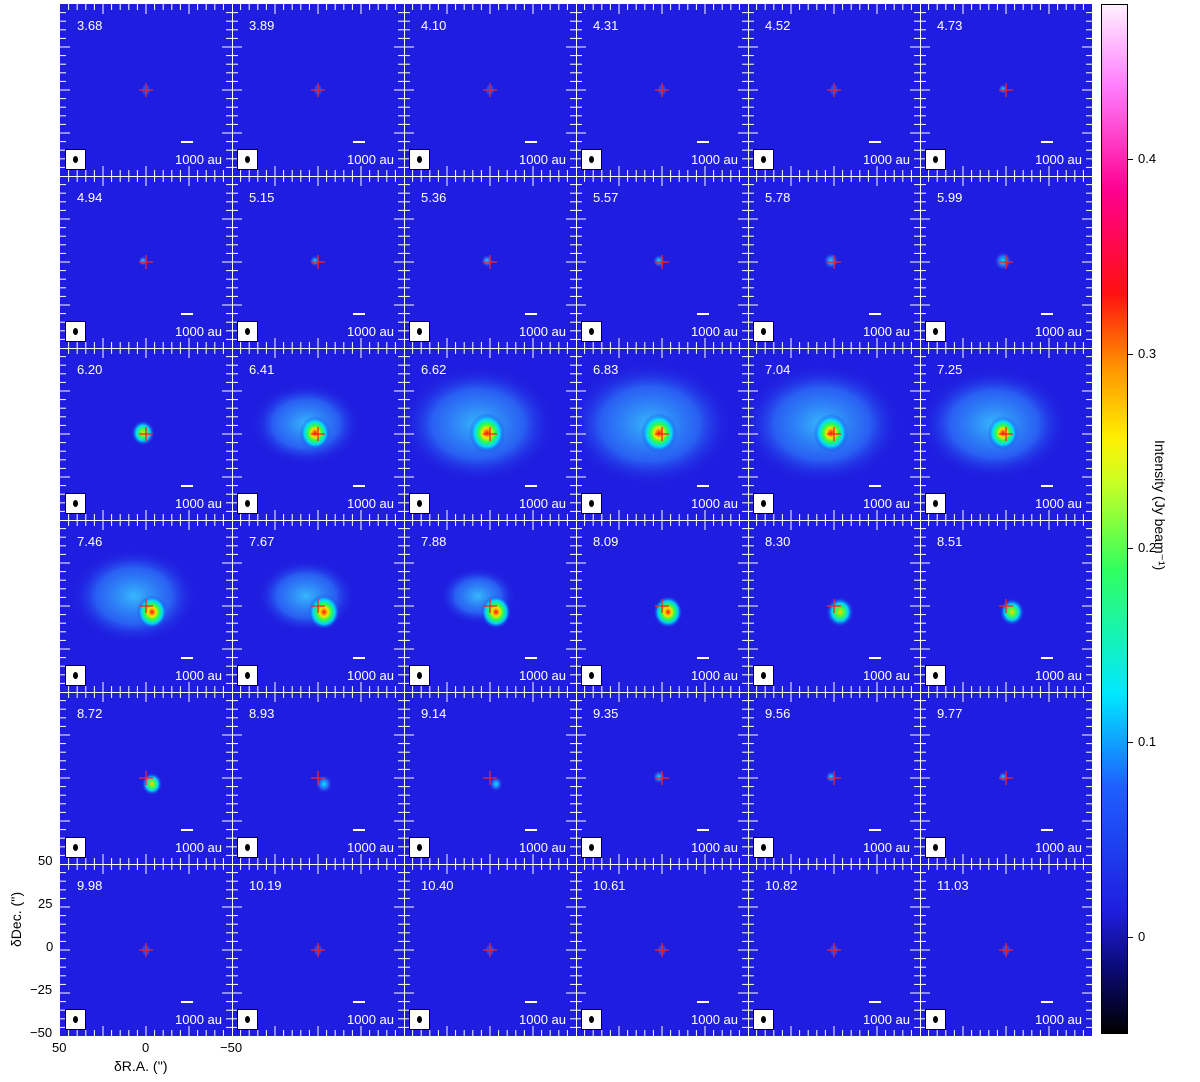  I want to click on channel-panel: 3.89 1000 au, so click(318, 90).